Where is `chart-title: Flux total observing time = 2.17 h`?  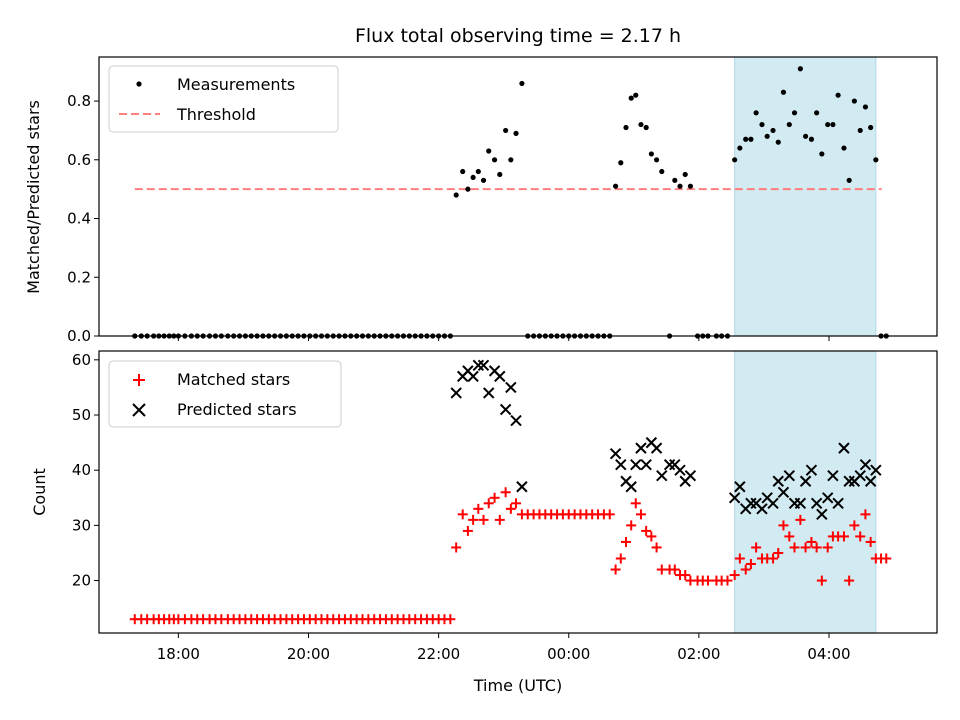
chart-title: Flux total observing time = 2.17 h is located at coordinates (518, 36).